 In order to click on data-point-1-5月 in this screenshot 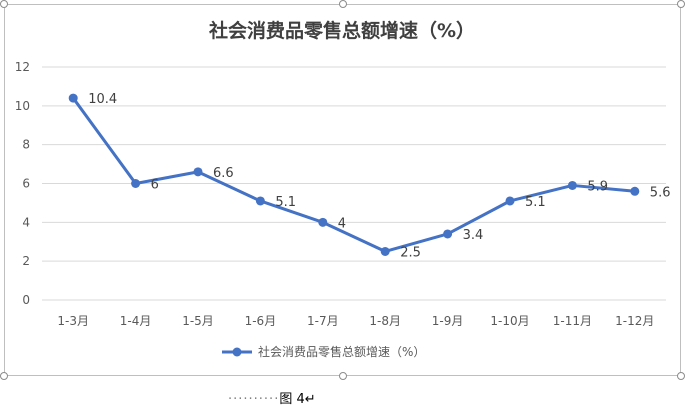, I will do `click(198, 172)`.